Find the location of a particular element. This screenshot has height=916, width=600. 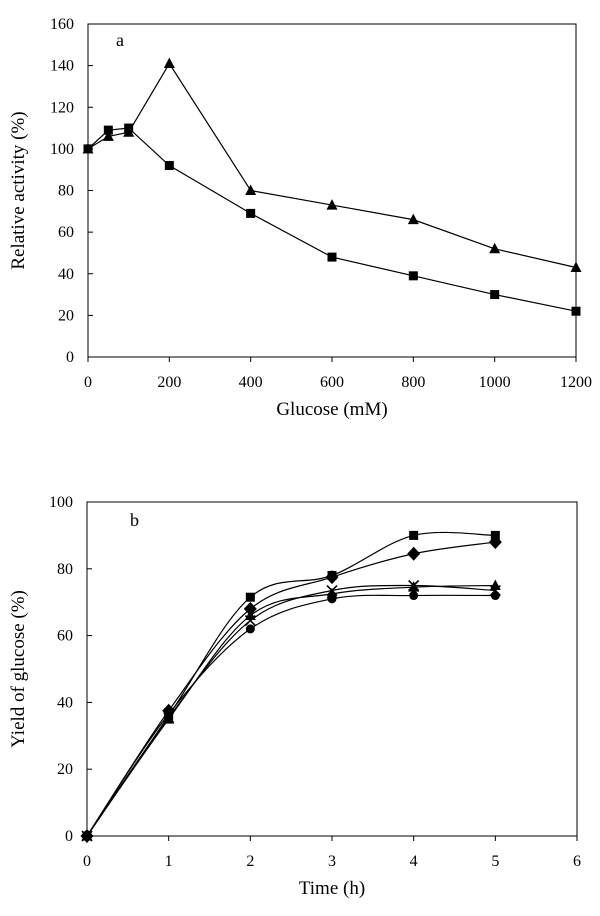

x-tick-label: 6 is located at coordinates (577, 861).